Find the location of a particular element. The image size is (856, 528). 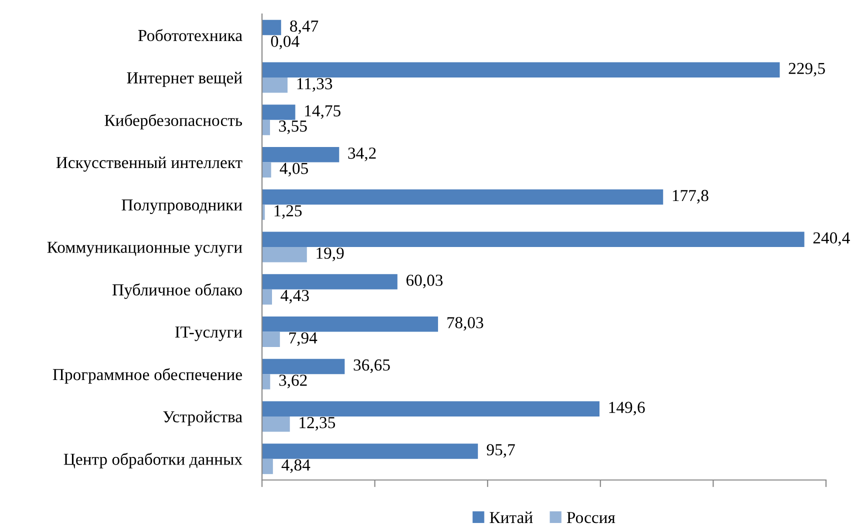

y-tick-label: Программное обеспечение is located at coordinates (147, 376).